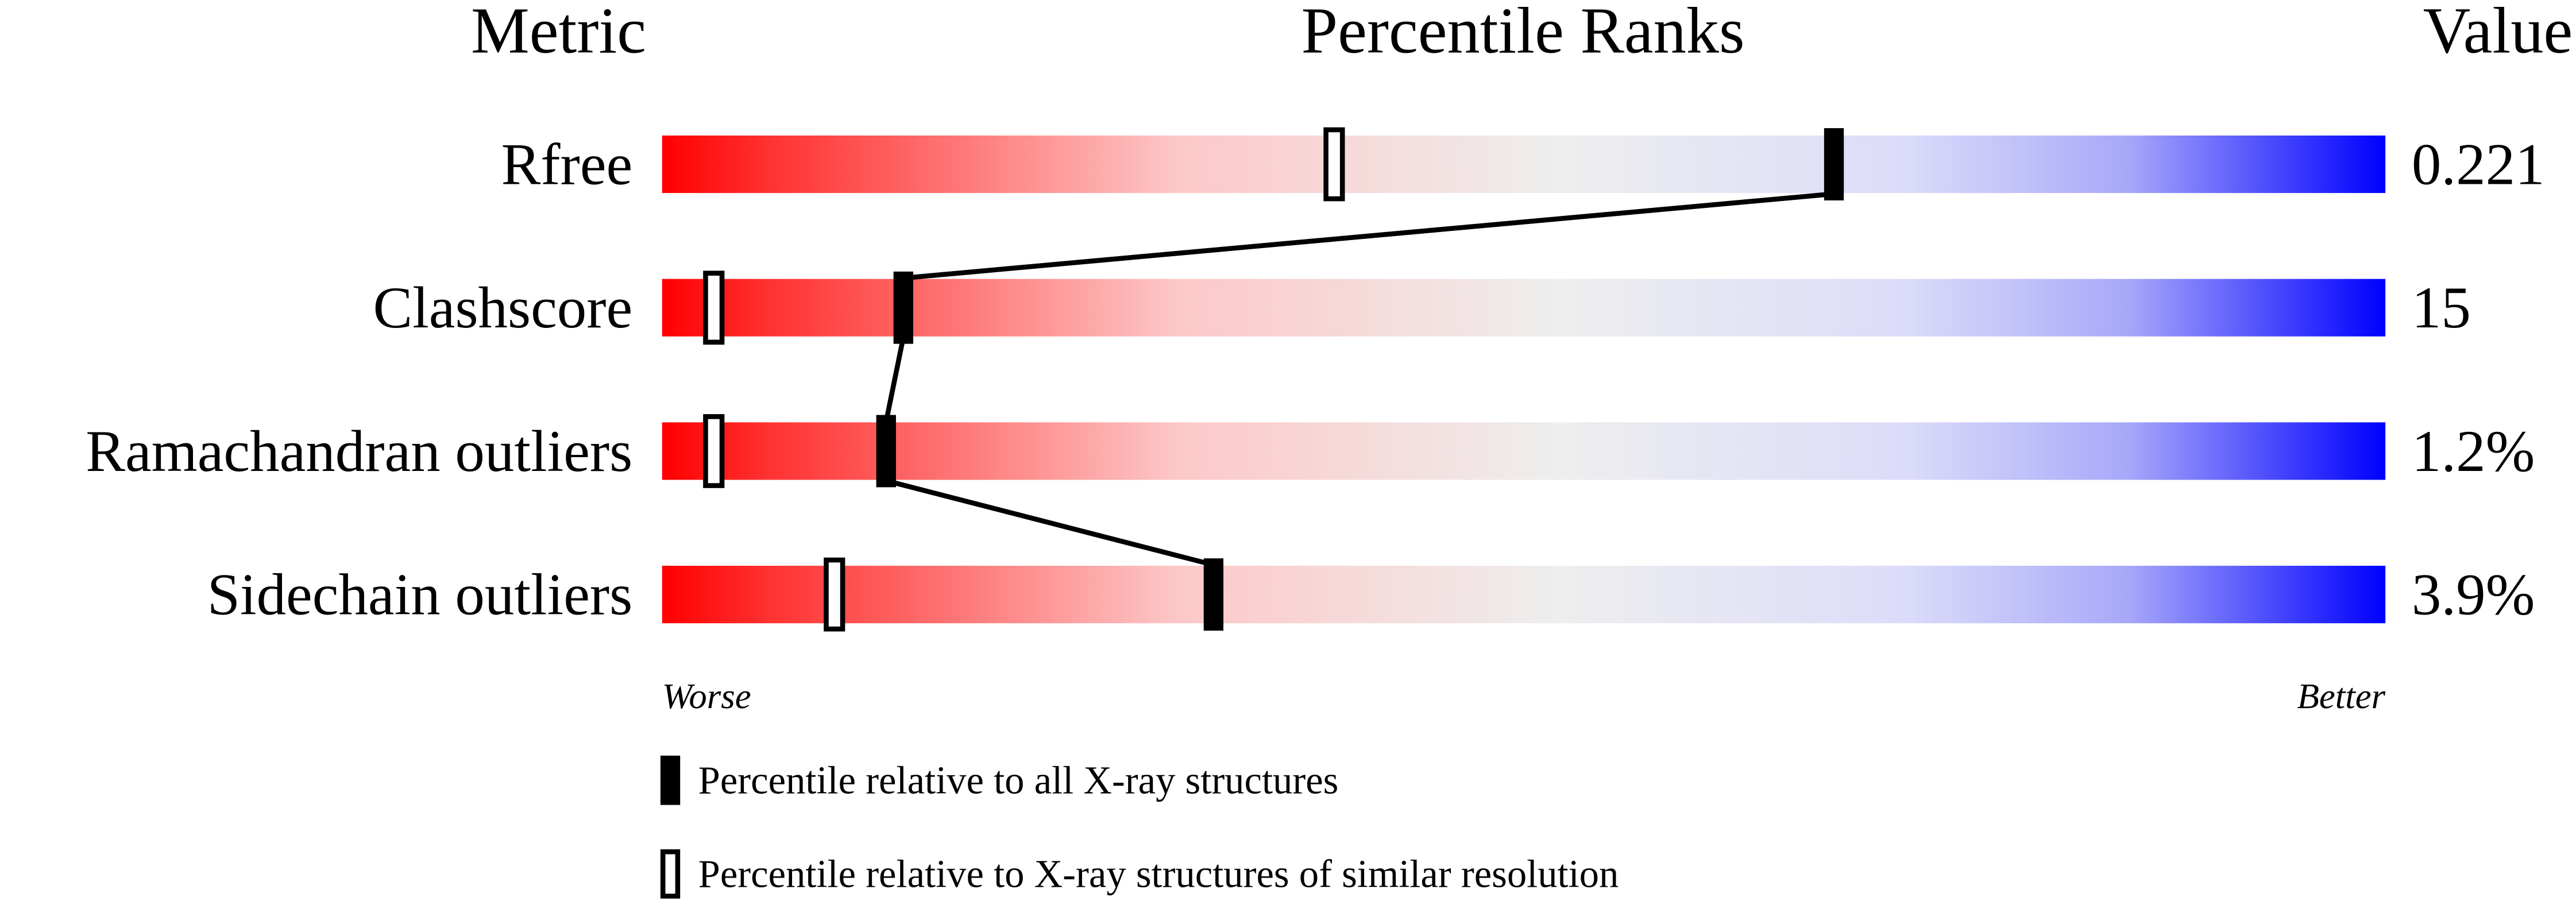 This screenshot has height=904, width=2576. Describe the element at coordinates (2473, 595) in the screenshot. I see `value-label: 3.9%` at that location.